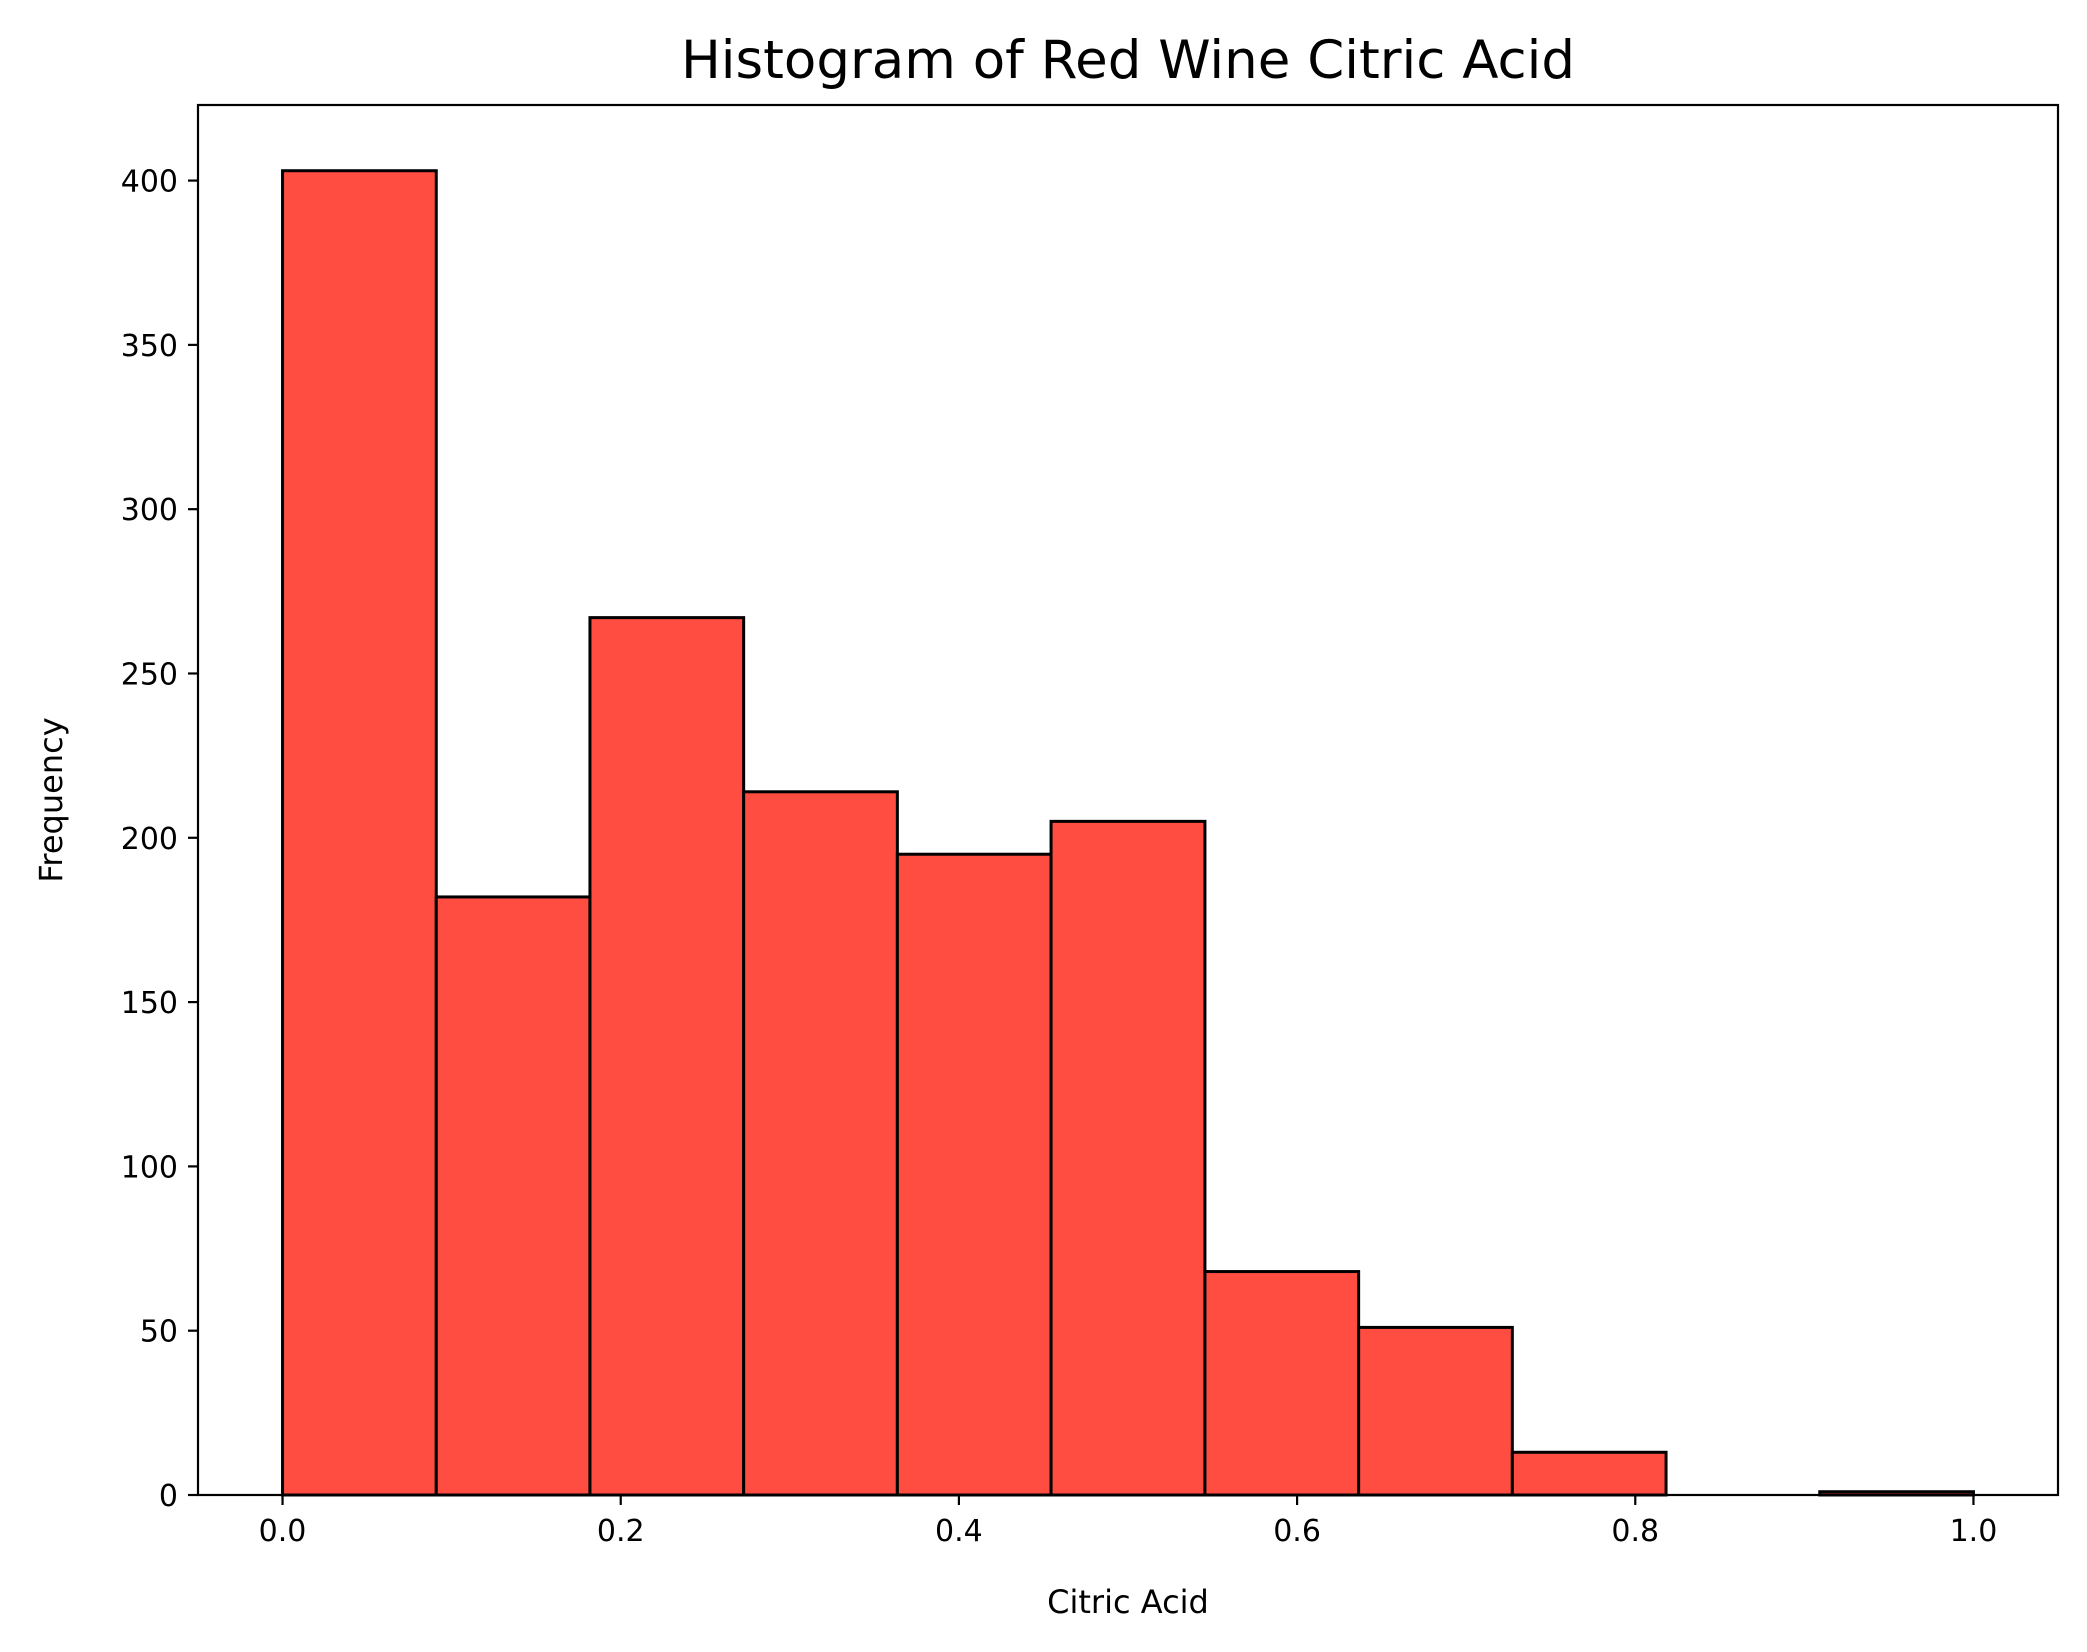  Describe the element at coordinates (149, 1167) in the screenshot. I see `y-tick-label: 100` at that location.